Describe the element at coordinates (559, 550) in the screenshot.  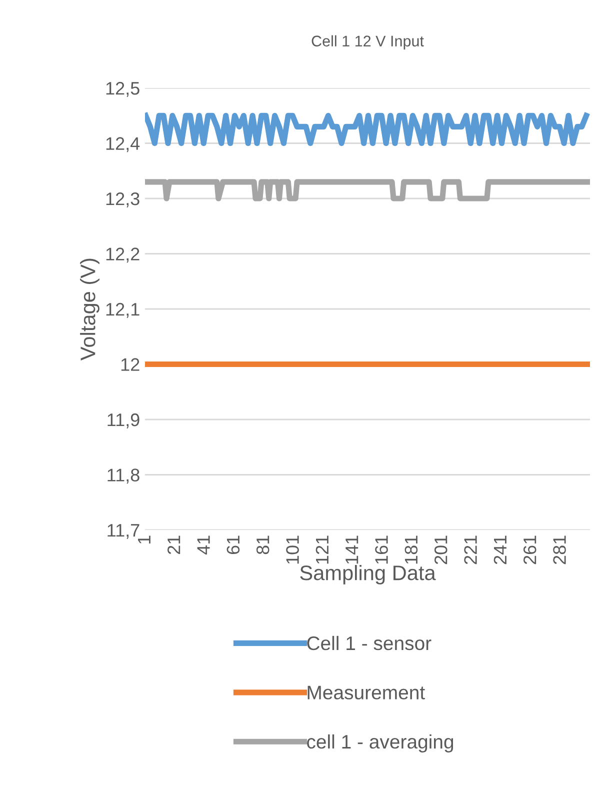
I see `x-tick-label: 281` at that location.